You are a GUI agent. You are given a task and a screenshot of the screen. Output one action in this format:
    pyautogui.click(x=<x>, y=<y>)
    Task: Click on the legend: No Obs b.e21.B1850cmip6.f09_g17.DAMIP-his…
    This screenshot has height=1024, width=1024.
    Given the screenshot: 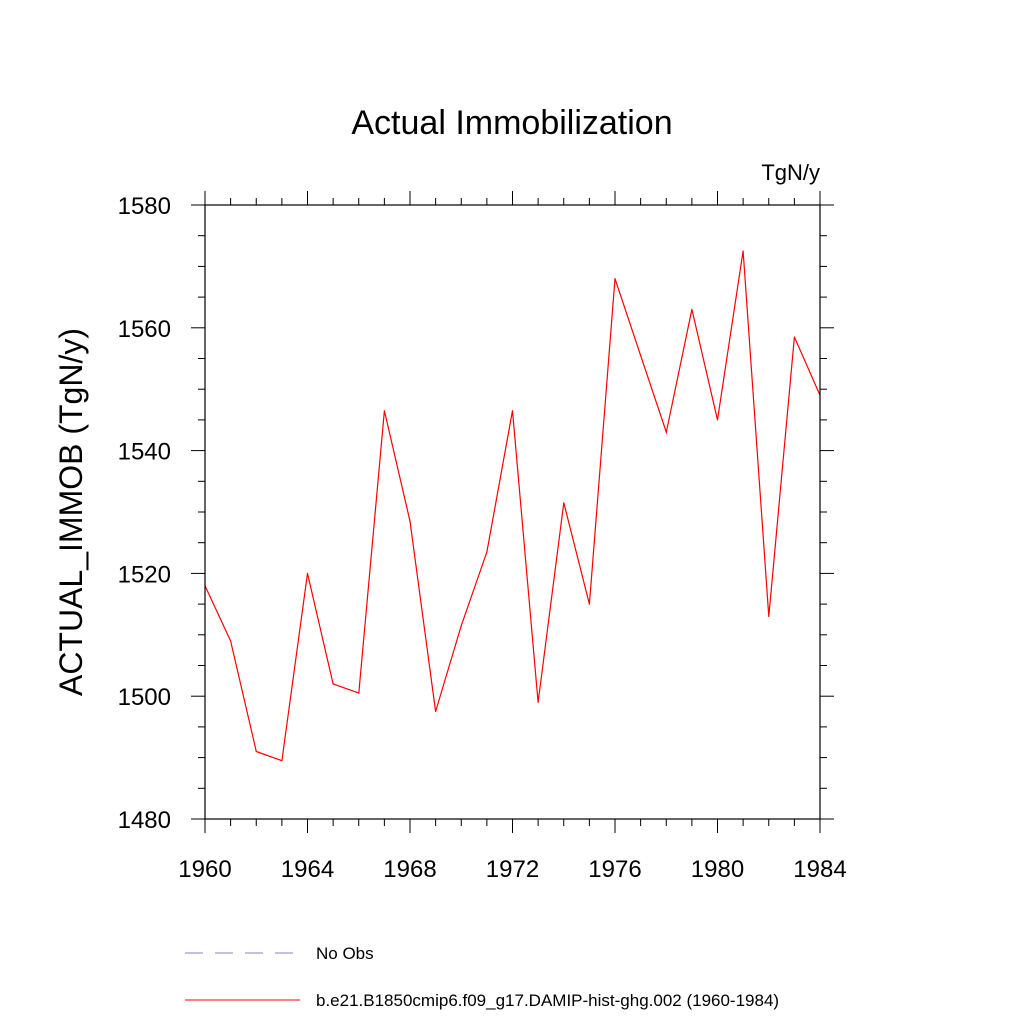 What is the action you would take?
    pyautogui.click(x=482, y=977)
    